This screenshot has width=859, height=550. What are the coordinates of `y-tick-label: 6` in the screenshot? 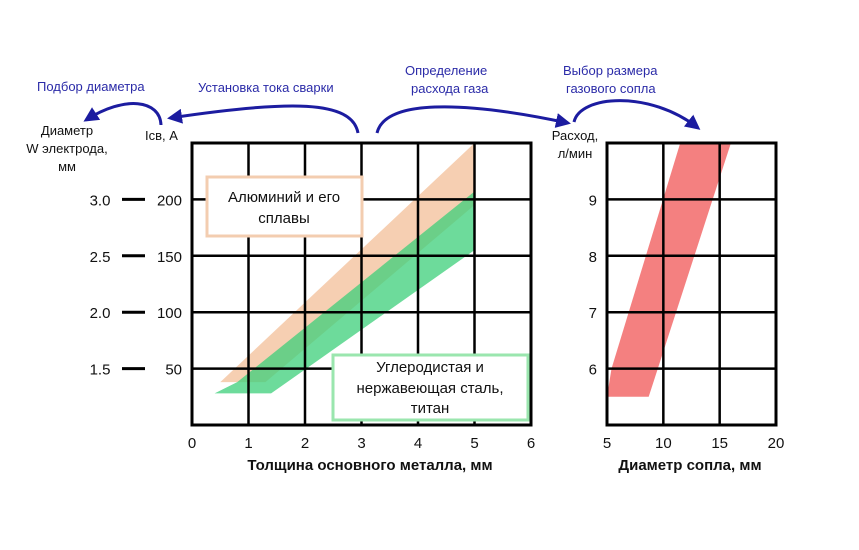 It's located at (593, 370).